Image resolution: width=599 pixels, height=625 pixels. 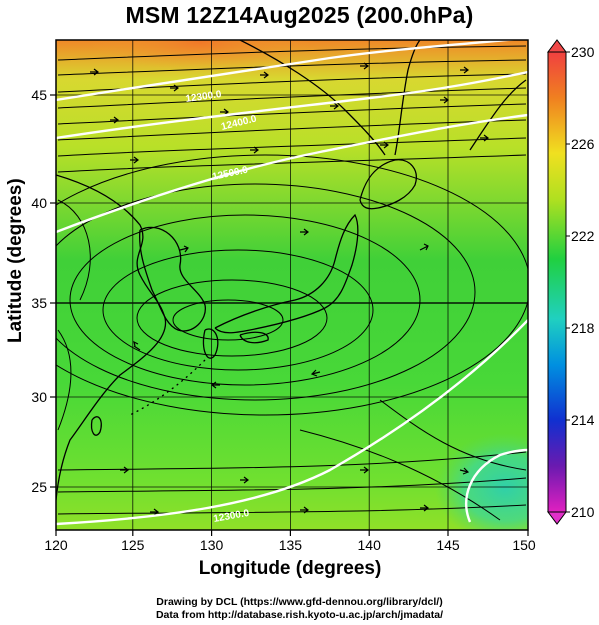 What do you see at coordinates (583, 52) in the screenshot?
I see `colorbar-tick-label: 230` at bounding box center [583, 52].